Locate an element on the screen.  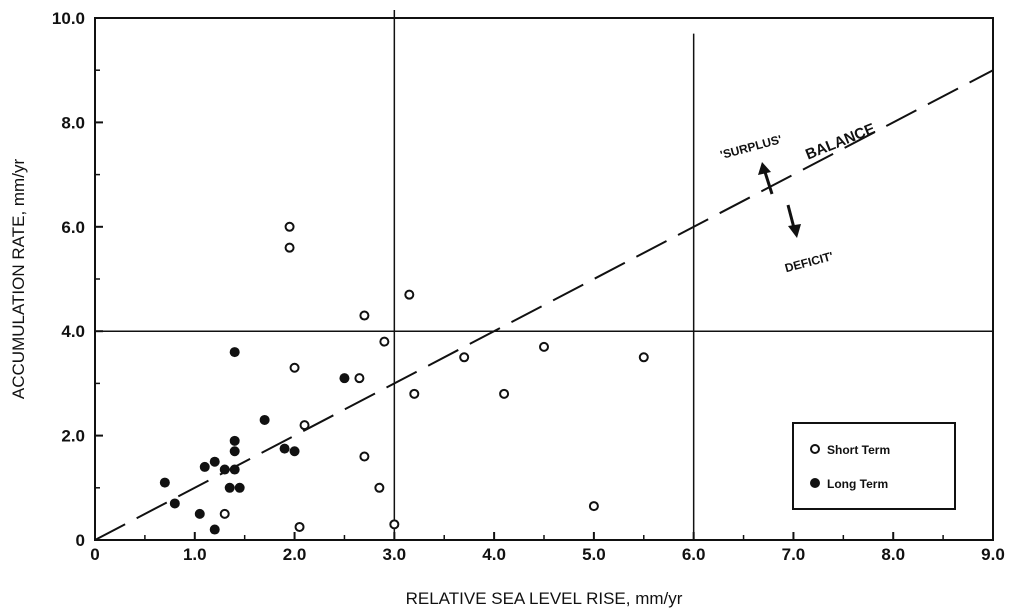
deficit-arrow is located at coordinates (793, 221).